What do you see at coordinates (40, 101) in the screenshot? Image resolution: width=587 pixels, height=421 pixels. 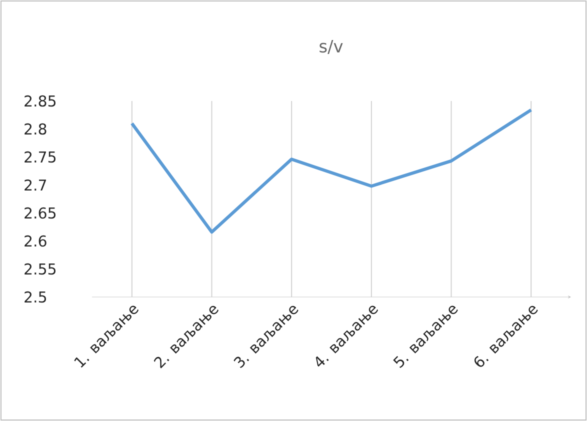 I see `y-tick-label: 2.85` at bounding box center [40, 101].